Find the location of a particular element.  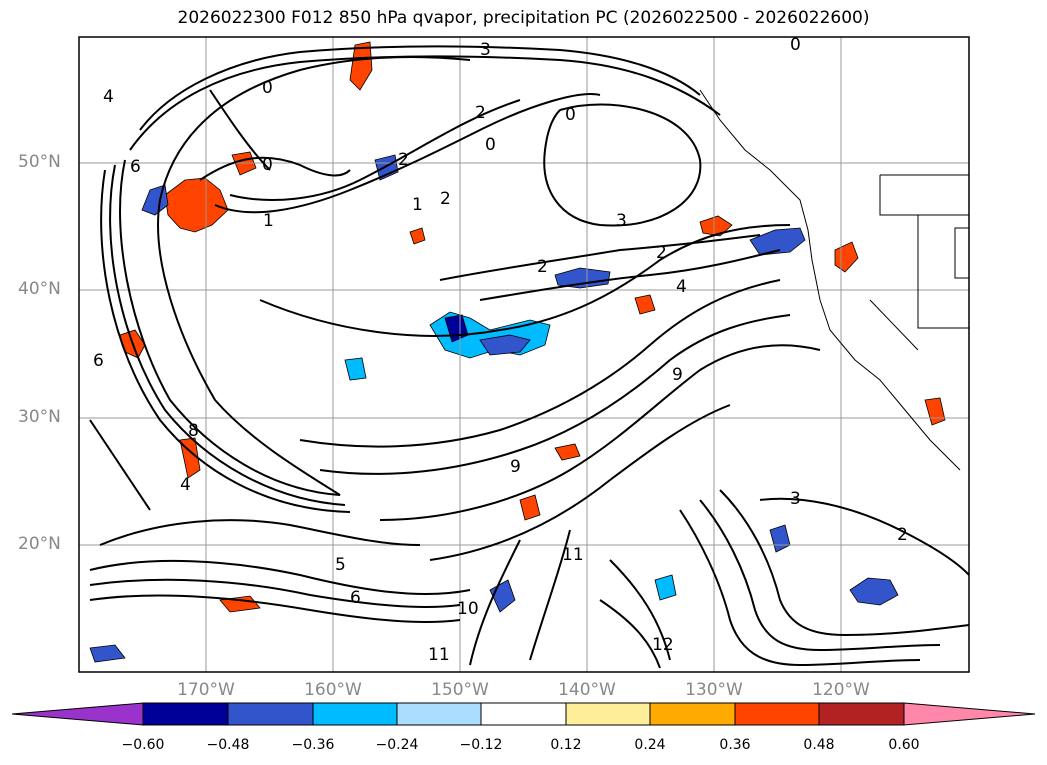

lon-label: 150°W is located at coordinates (460, 690).